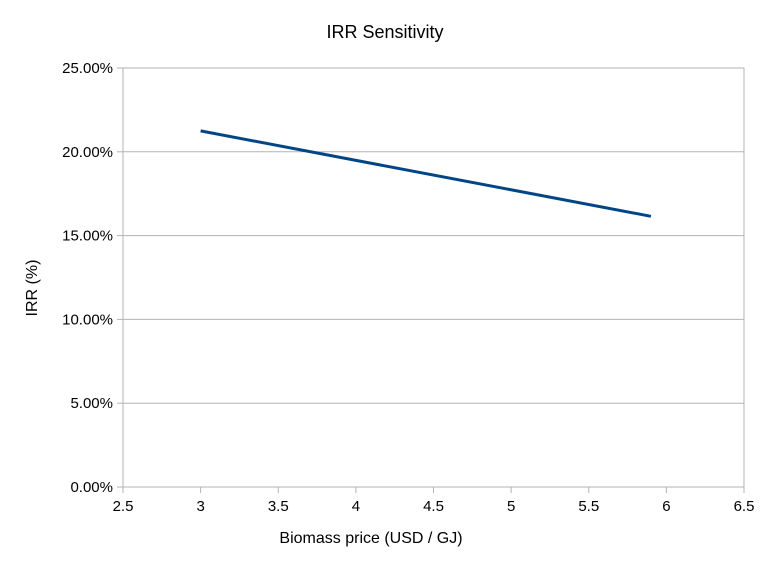 The height and width of the screenshot is (568, 771). I want to click on x-tick-label: 5, so click(511, 506).